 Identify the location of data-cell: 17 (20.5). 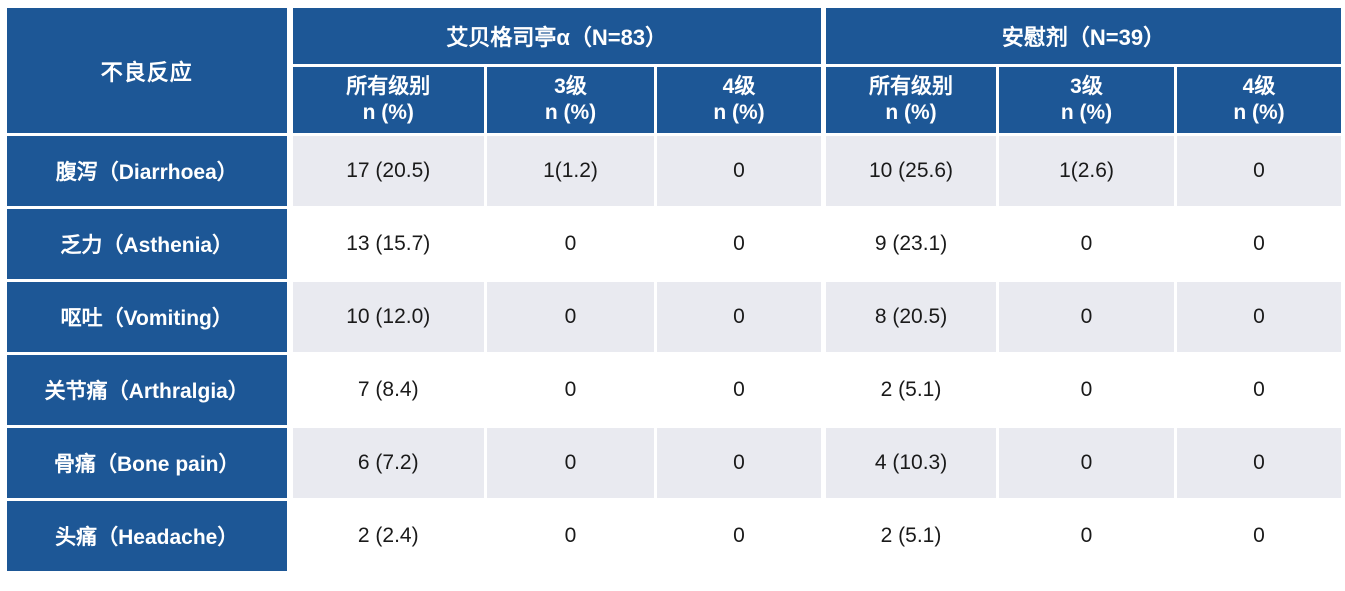
(387, 171).